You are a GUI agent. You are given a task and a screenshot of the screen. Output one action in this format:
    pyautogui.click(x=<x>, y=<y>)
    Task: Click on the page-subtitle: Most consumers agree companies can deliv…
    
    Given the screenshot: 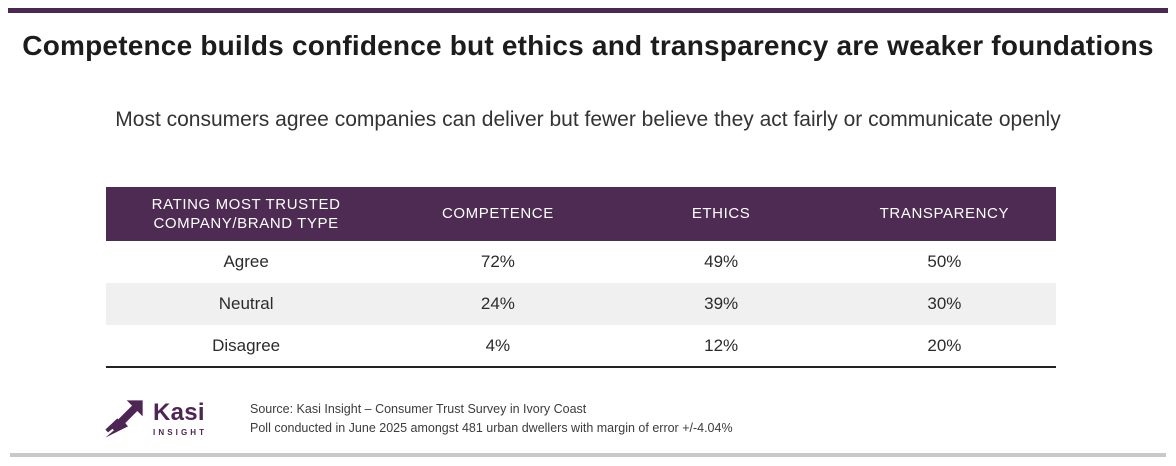 What is the action you would take?
    pyautogui.click(x=588, y=119)
    